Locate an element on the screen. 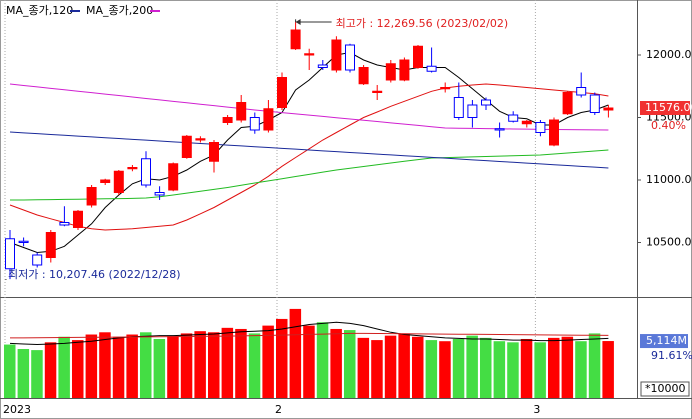 This screenshot has width=692, height=419. x-tick-label: 2 is located at coordinates (278, 409).